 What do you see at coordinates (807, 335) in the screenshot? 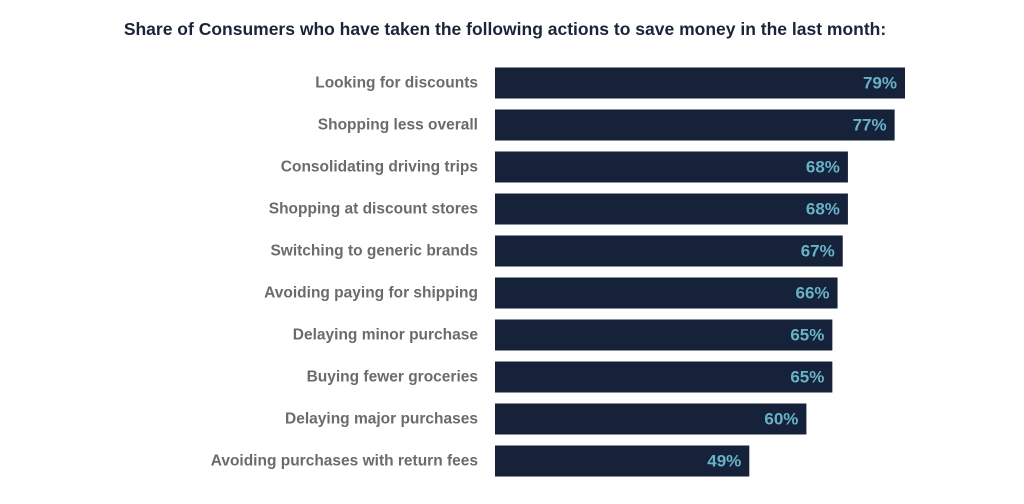
I see `value-label-6: 65%` at bounding box center [807, 335].